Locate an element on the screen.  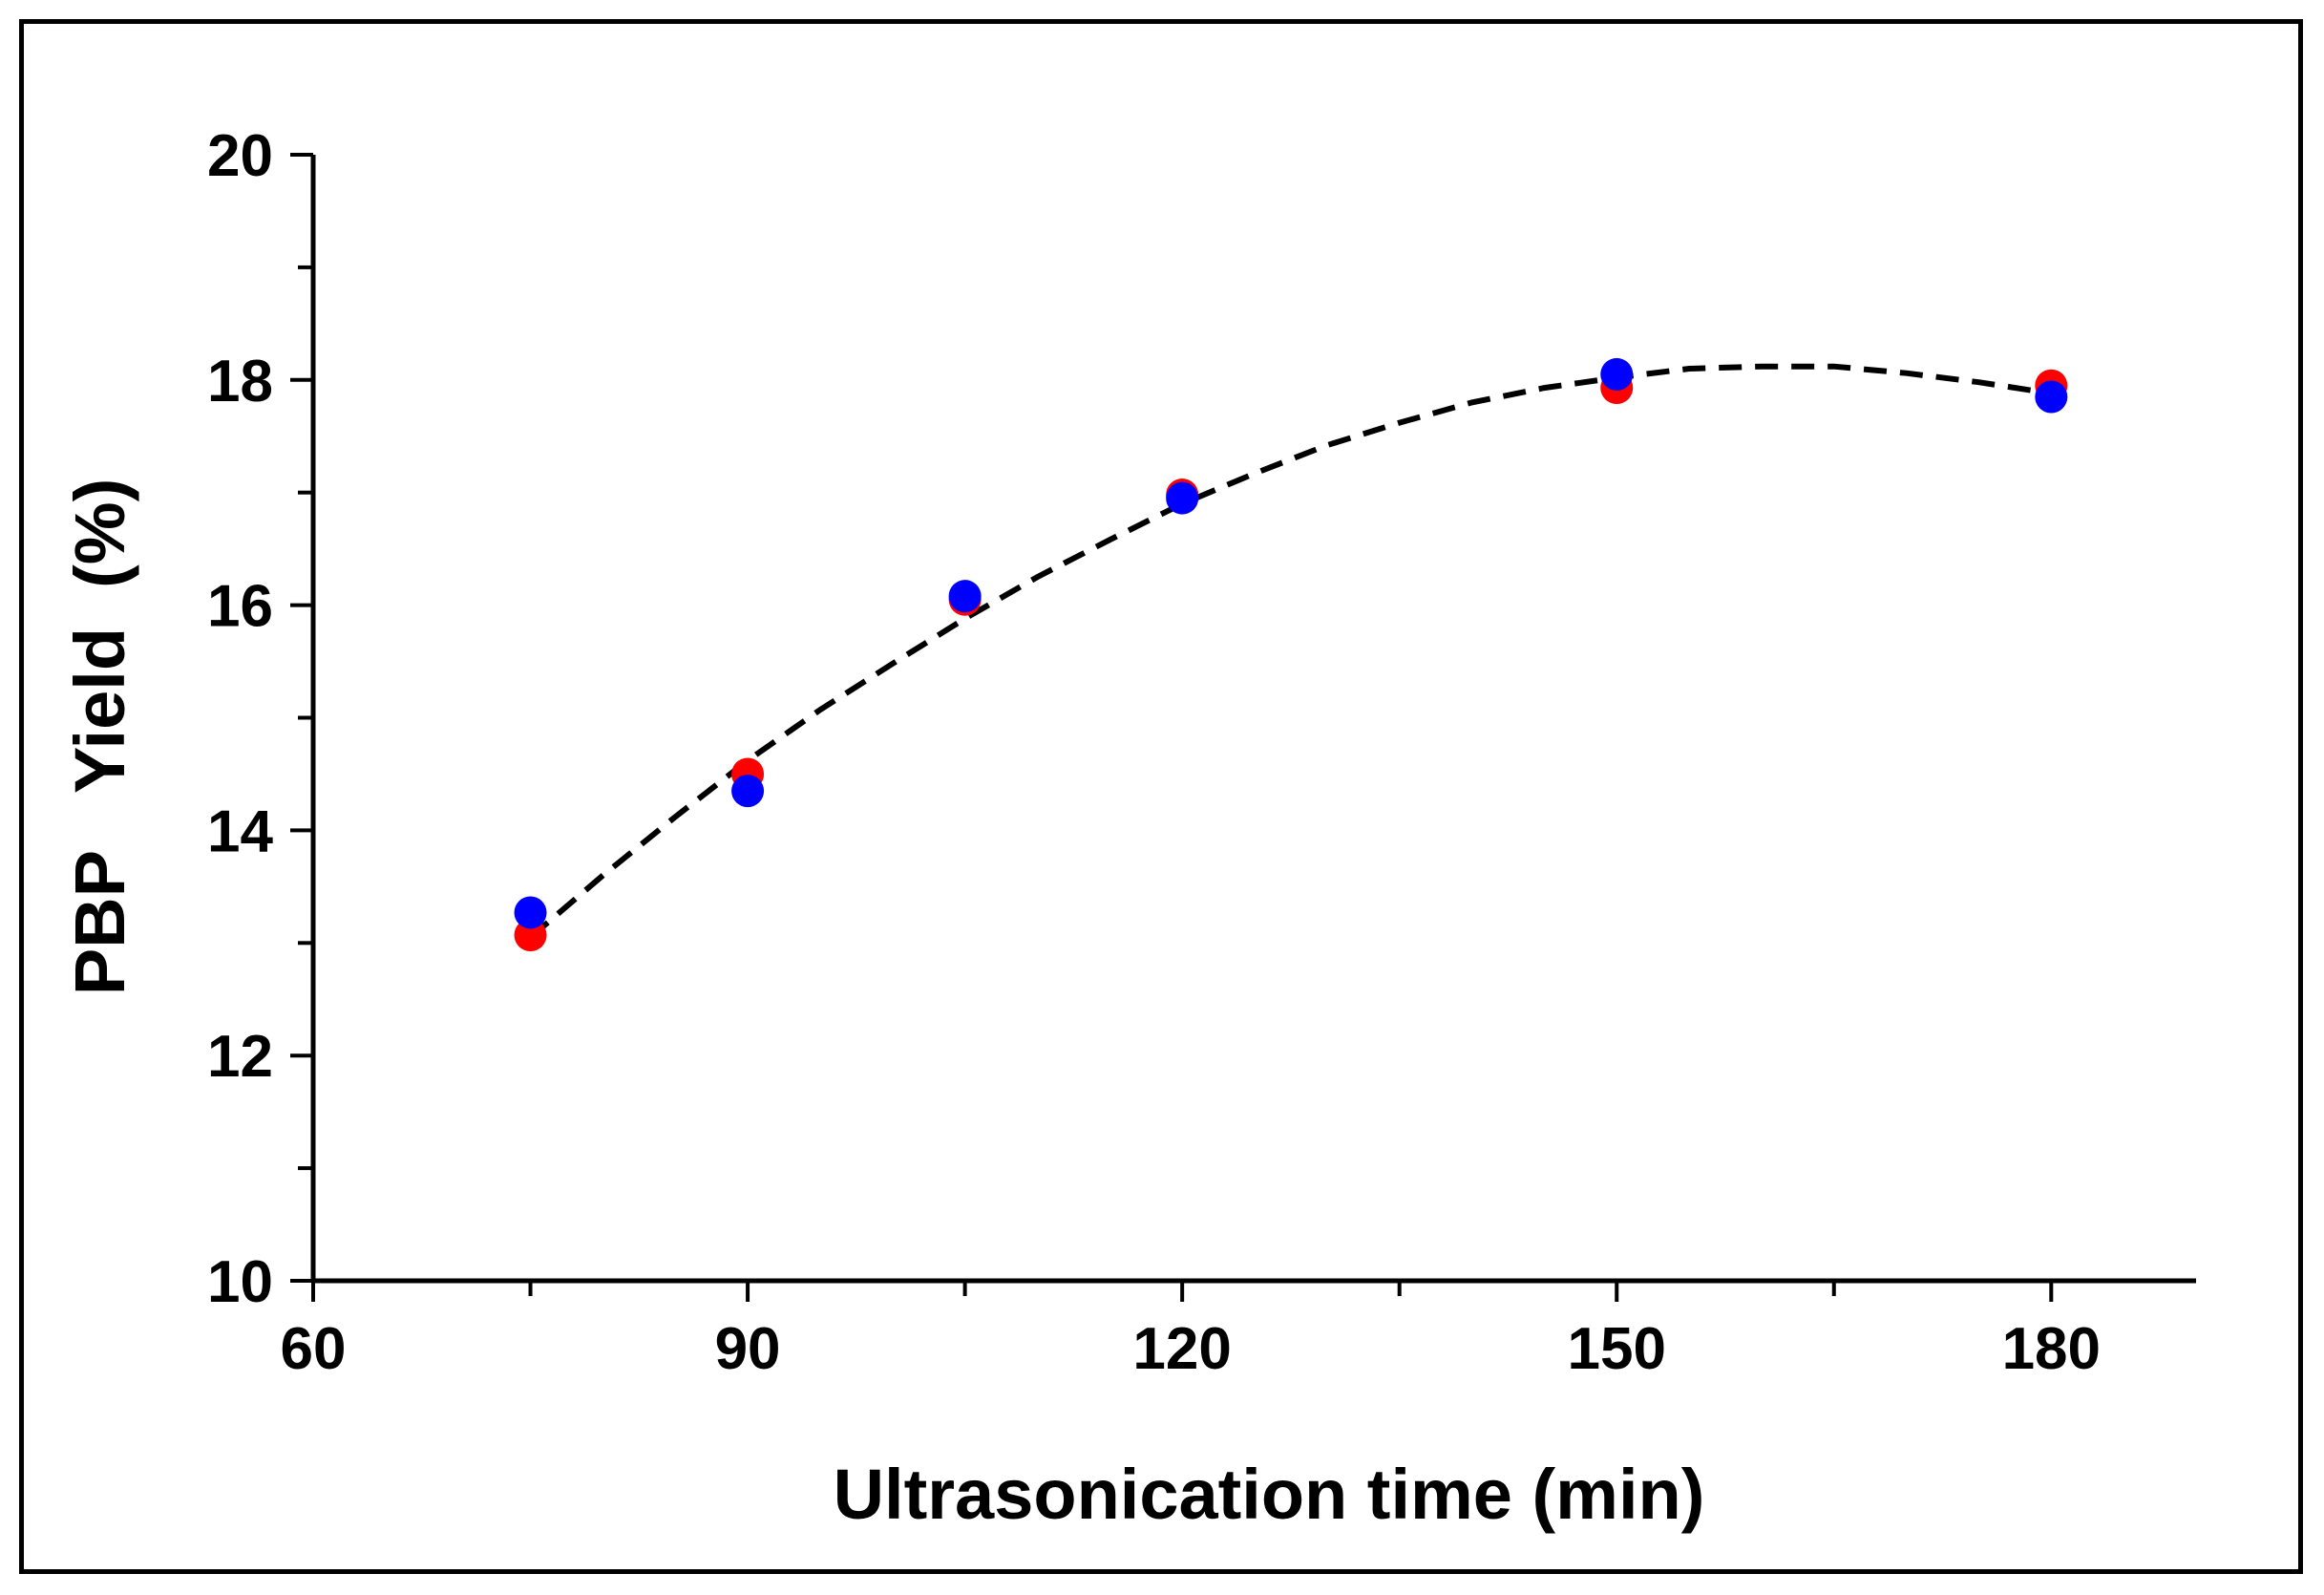
y-axis-title: PBP Yield (%) is located at coordinates (99, 736).